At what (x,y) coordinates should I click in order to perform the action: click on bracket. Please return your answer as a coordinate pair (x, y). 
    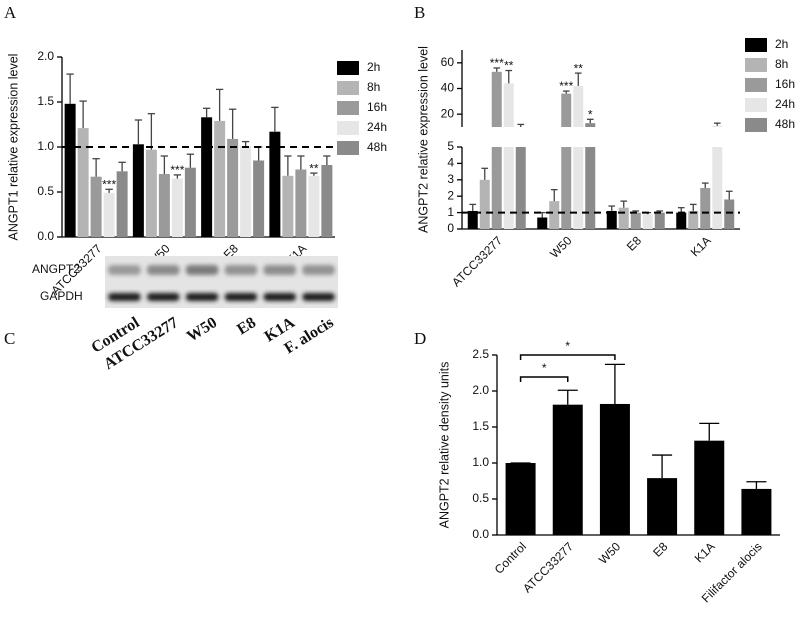
    Looking at the image, I should click on (567, 357).